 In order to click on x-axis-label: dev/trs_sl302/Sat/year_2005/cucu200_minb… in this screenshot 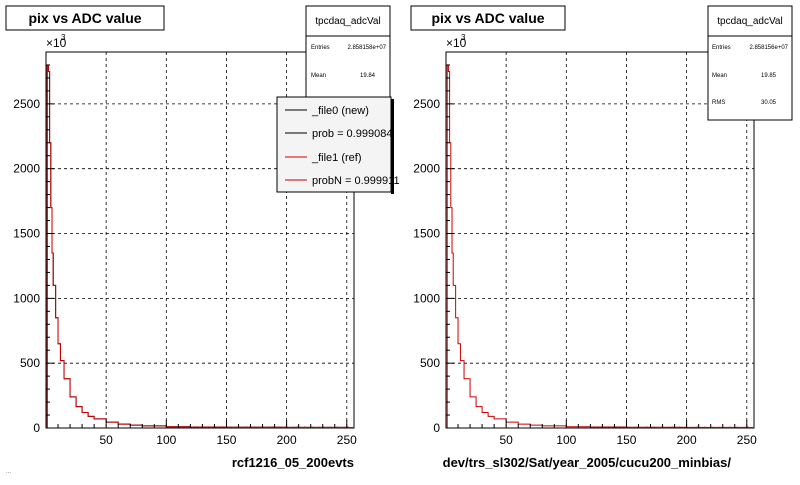, I will do `click(587, 462)`.